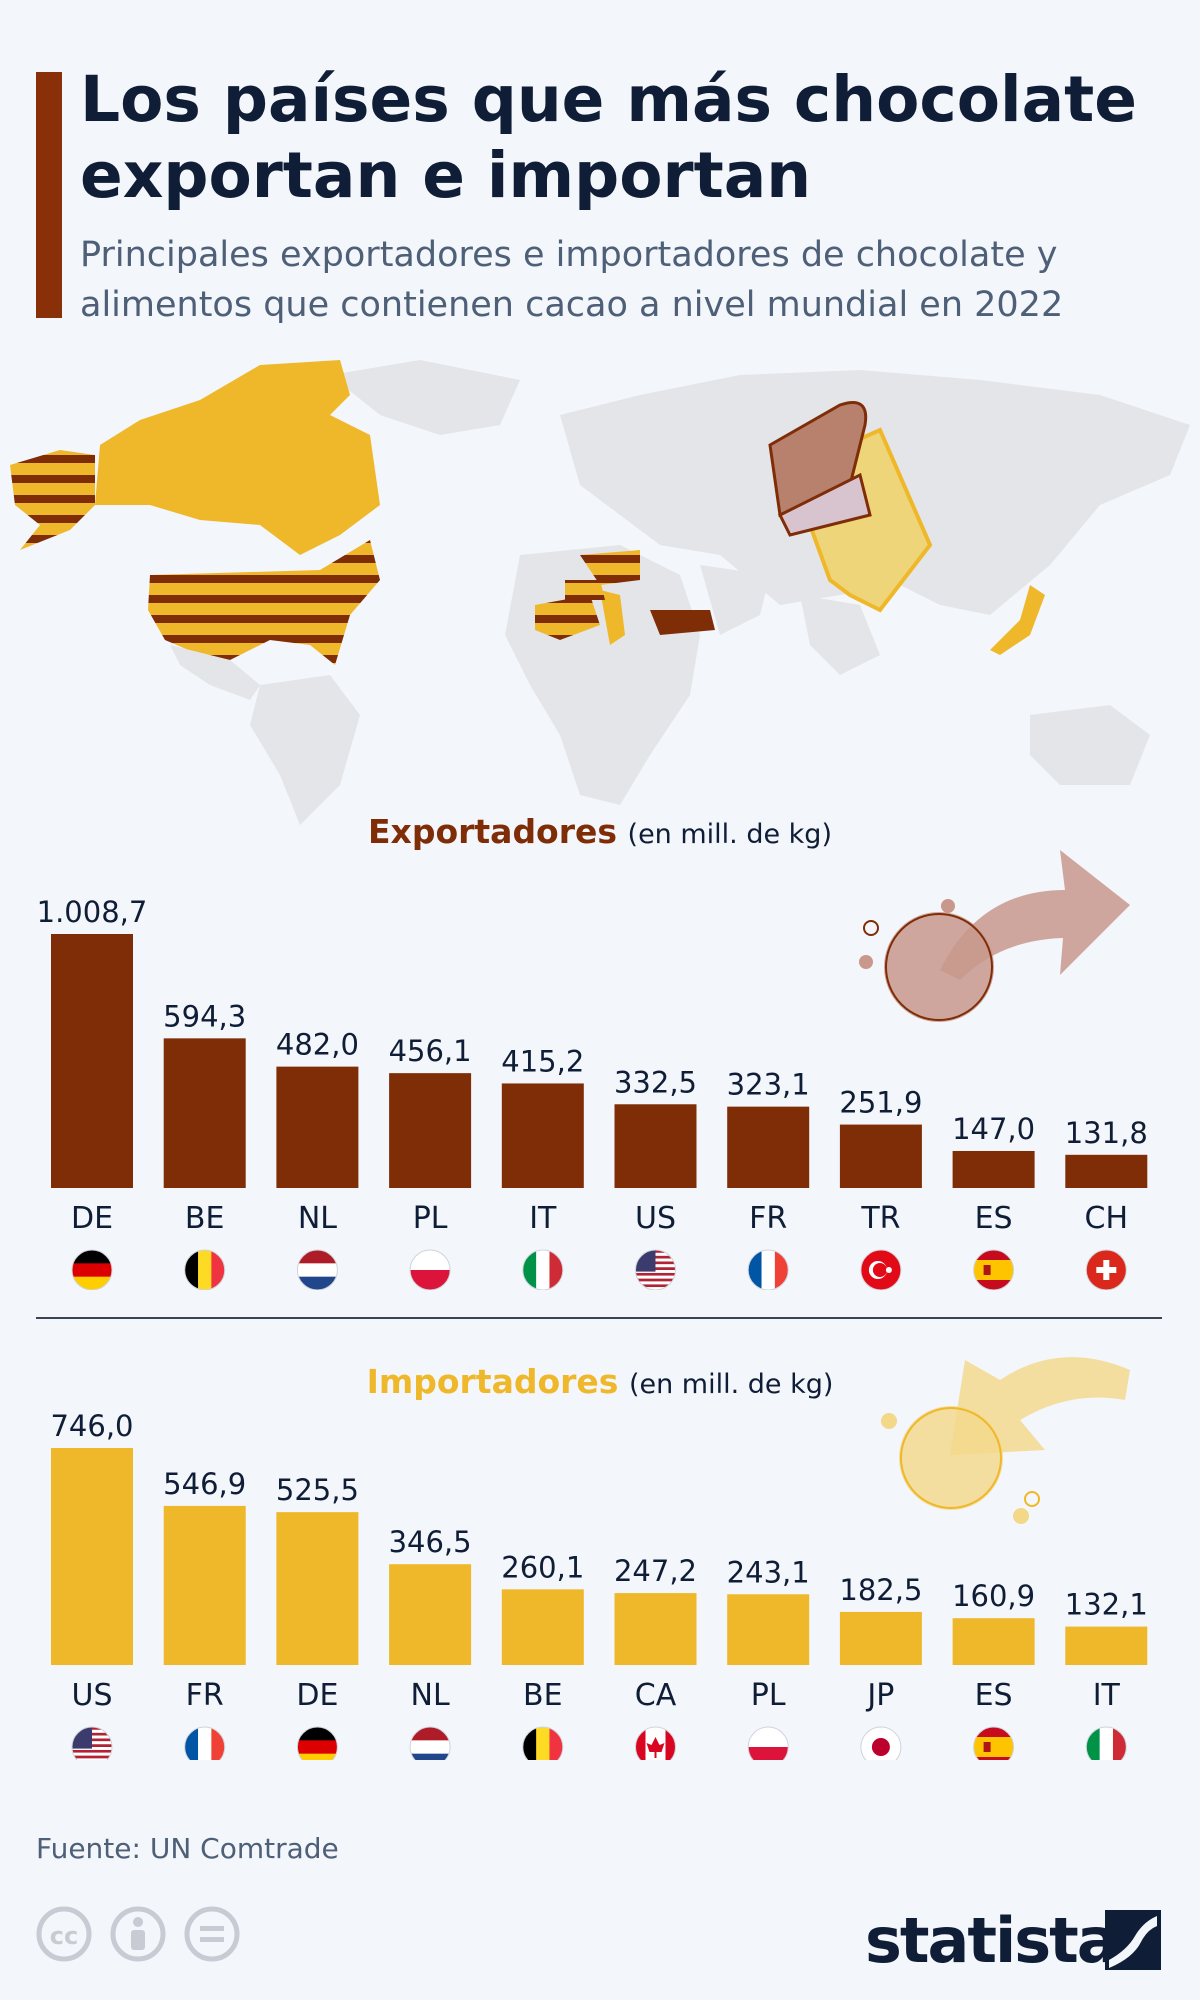 This screenshot has height=2000, width=1200. What do you see at coordinates (880, 1638) in the screenshot?
I see `bar-jp` at bounding box center [880, 1638].